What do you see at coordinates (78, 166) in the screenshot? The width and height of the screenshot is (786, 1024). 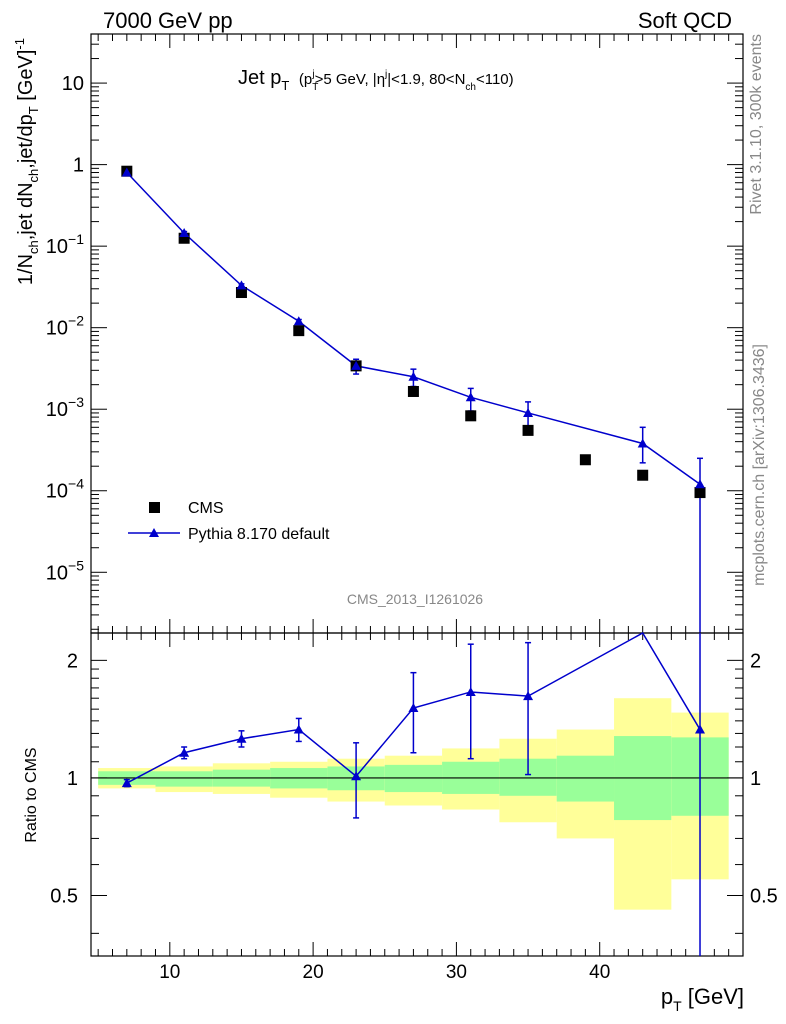 I see `y-tick-label: 1` at bounding box center [78, 166].